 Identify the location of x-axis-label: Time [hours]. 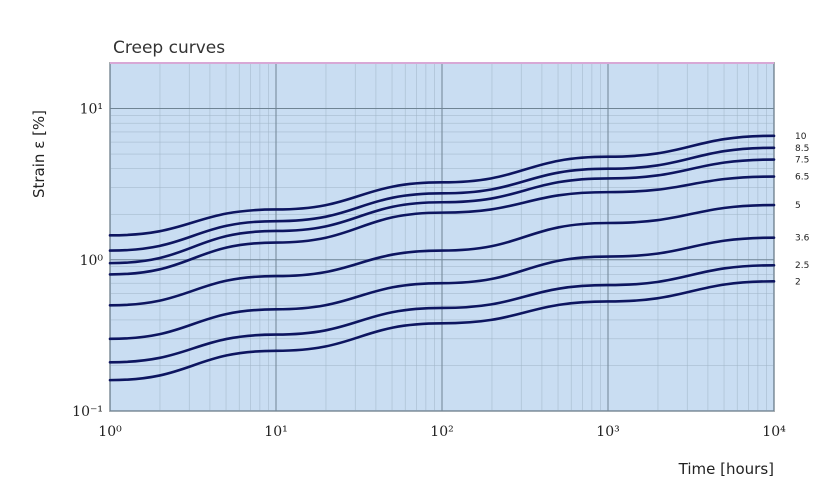
(726, 469).